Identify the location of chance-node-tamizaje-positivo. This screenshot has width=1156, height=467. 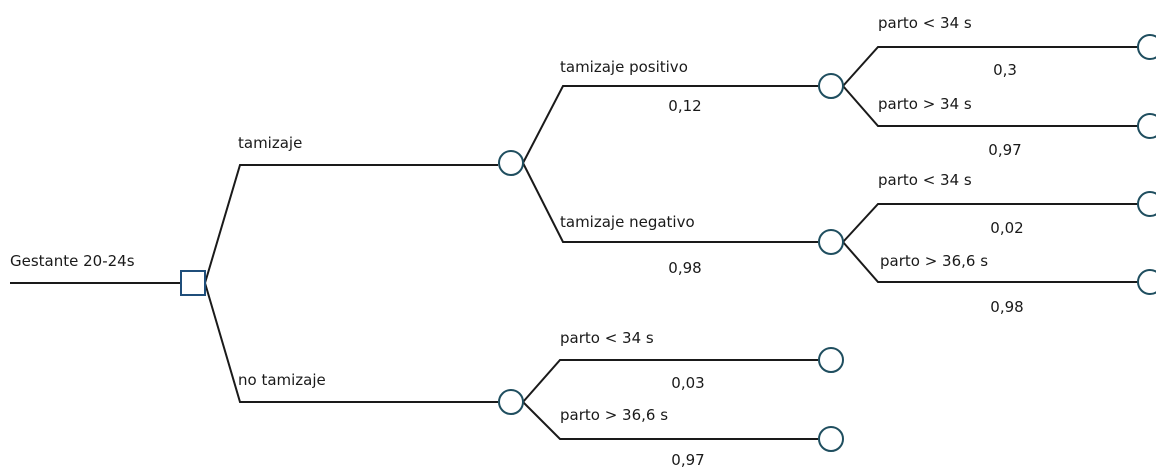
(831, 86).